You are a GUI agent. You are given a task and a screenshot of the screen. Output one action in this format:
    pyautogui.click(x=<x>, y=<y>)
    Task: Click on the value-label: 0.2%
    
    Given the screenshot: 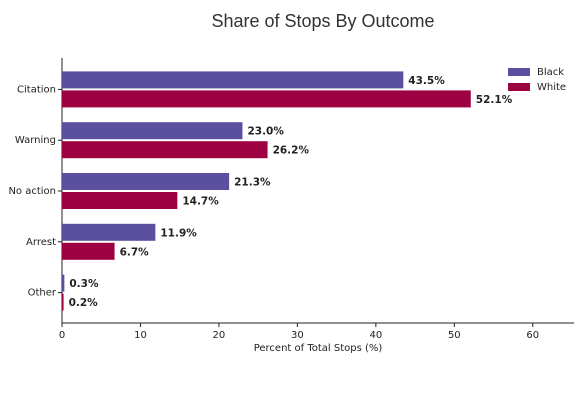 What is the action you would take?
    pyautogui.click(x=84, y=303)
    